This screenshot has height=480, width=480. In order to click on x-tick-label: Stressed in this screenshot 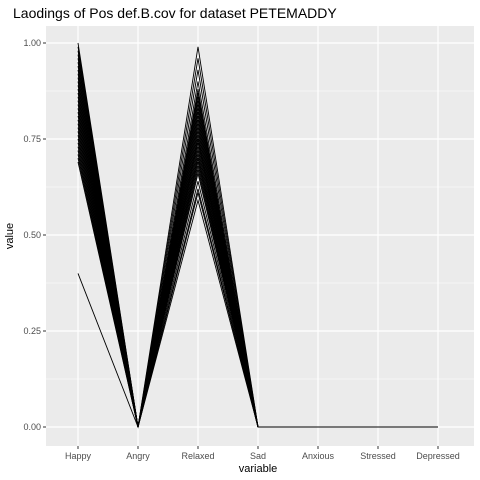, I will do `click(378, 456)`.